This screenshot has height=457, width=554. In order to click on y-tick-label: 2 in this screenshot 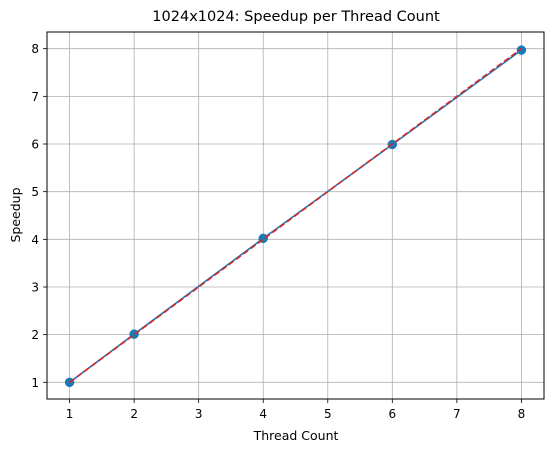, I will do `click(35, 335)`.